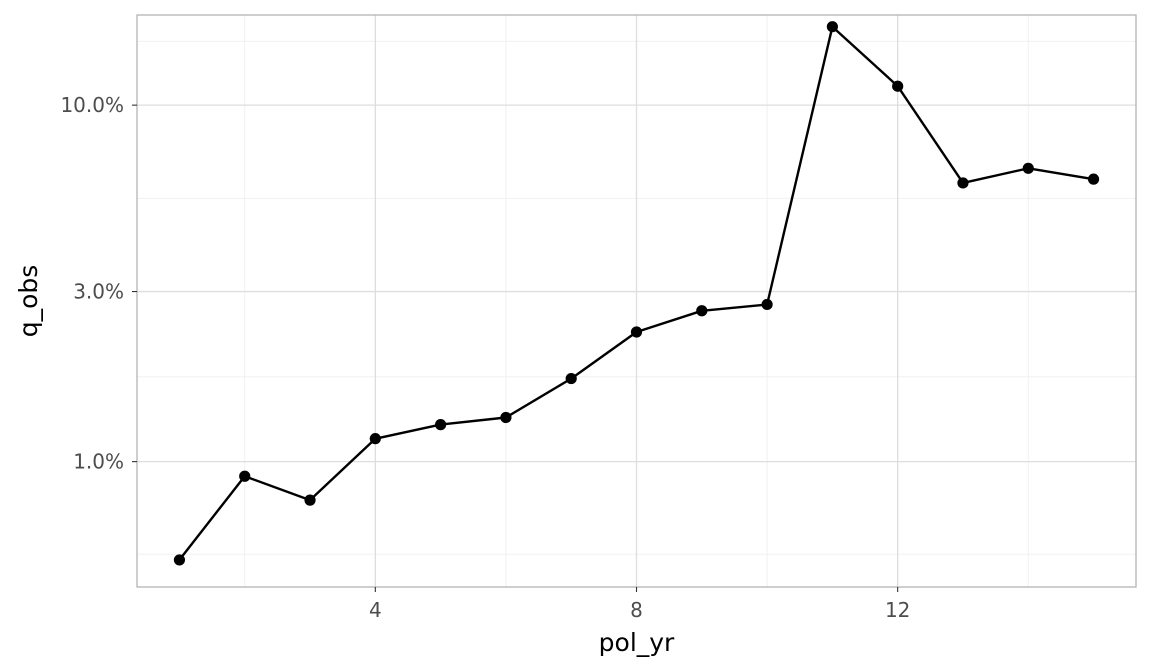 The width and height of the screenshot is (1152, 672). Describe the element at coordinates (92, 105) in the screenshot. I see `y-tick-label: 10.0%` at that location.